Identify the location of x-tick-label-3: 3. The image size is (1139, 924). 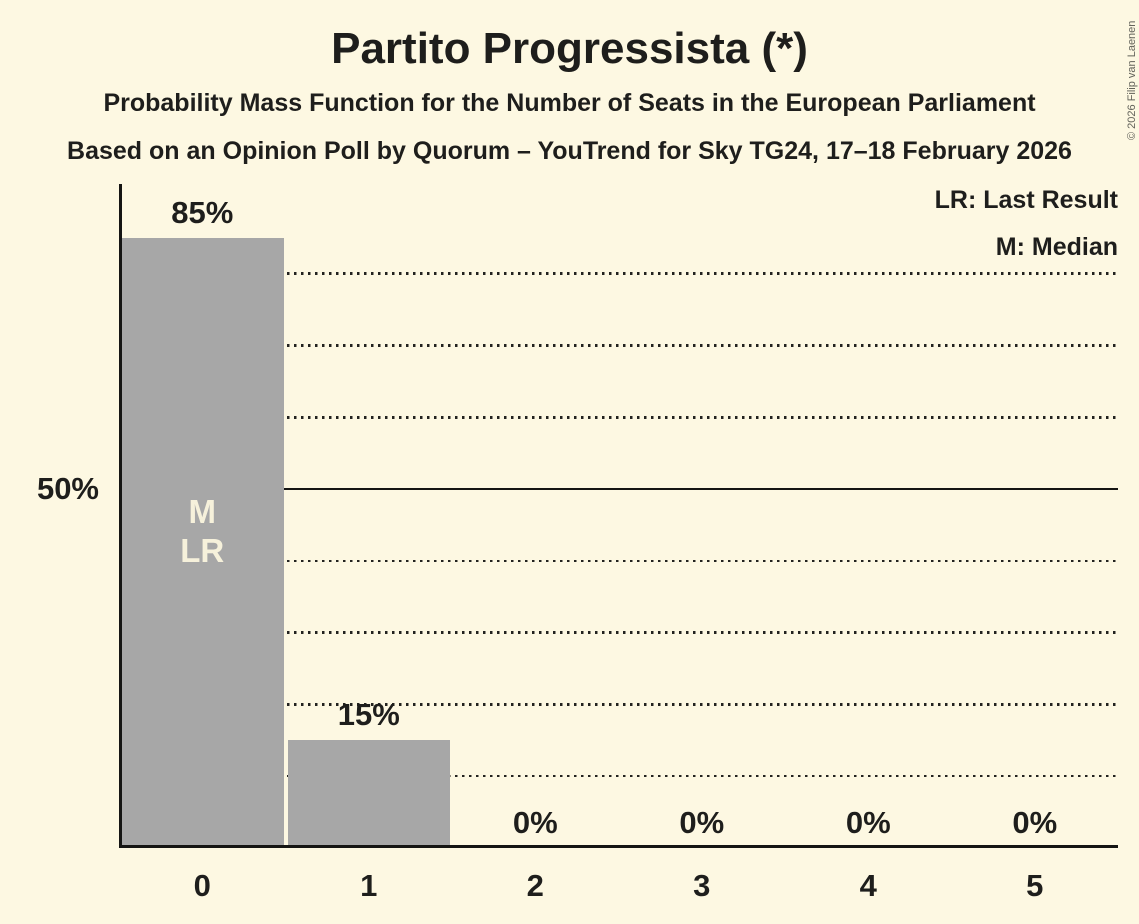
(702, 885).